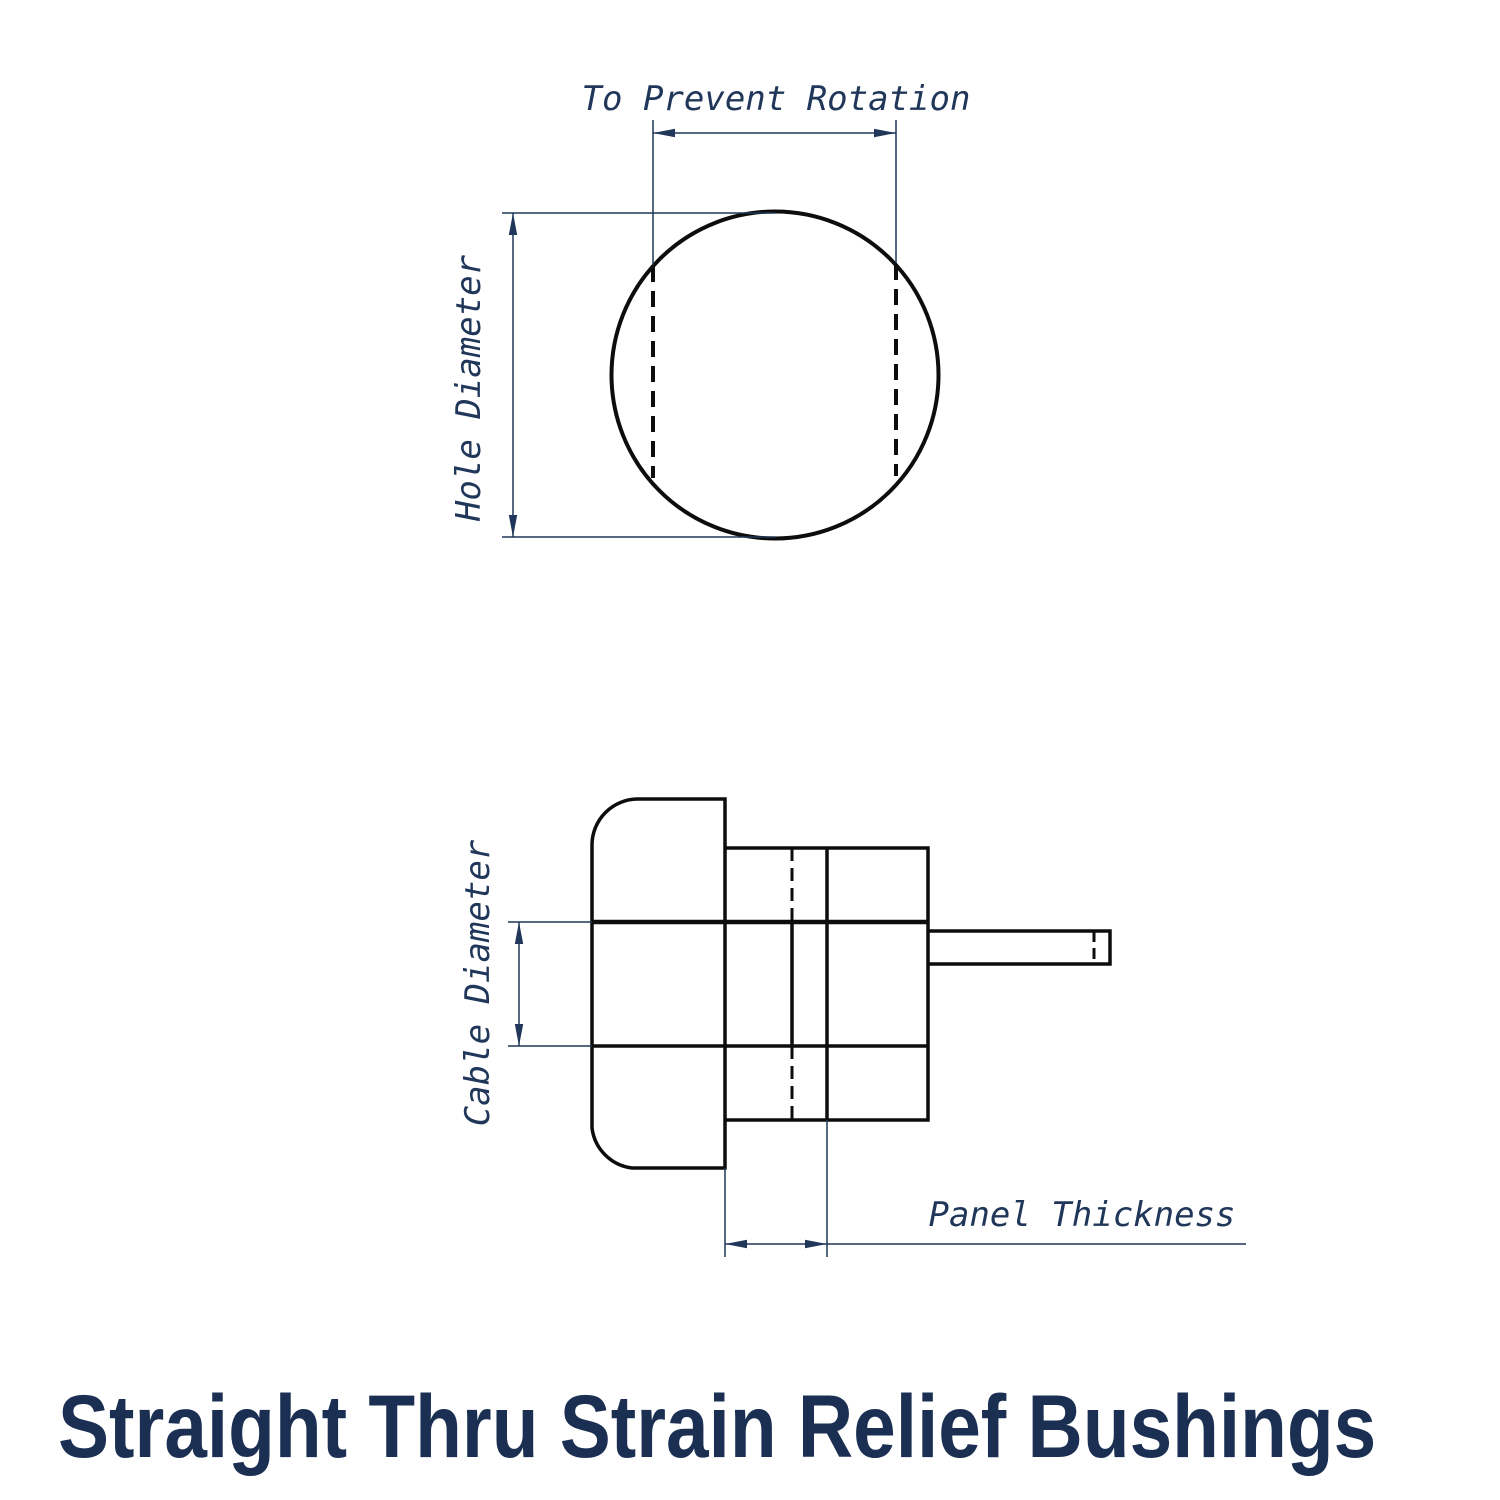 The height and width of the screenshot is (1500, 1500). I want to click on label-to-prevent-rotation: To Prevent Rotation, so click(776, 99).